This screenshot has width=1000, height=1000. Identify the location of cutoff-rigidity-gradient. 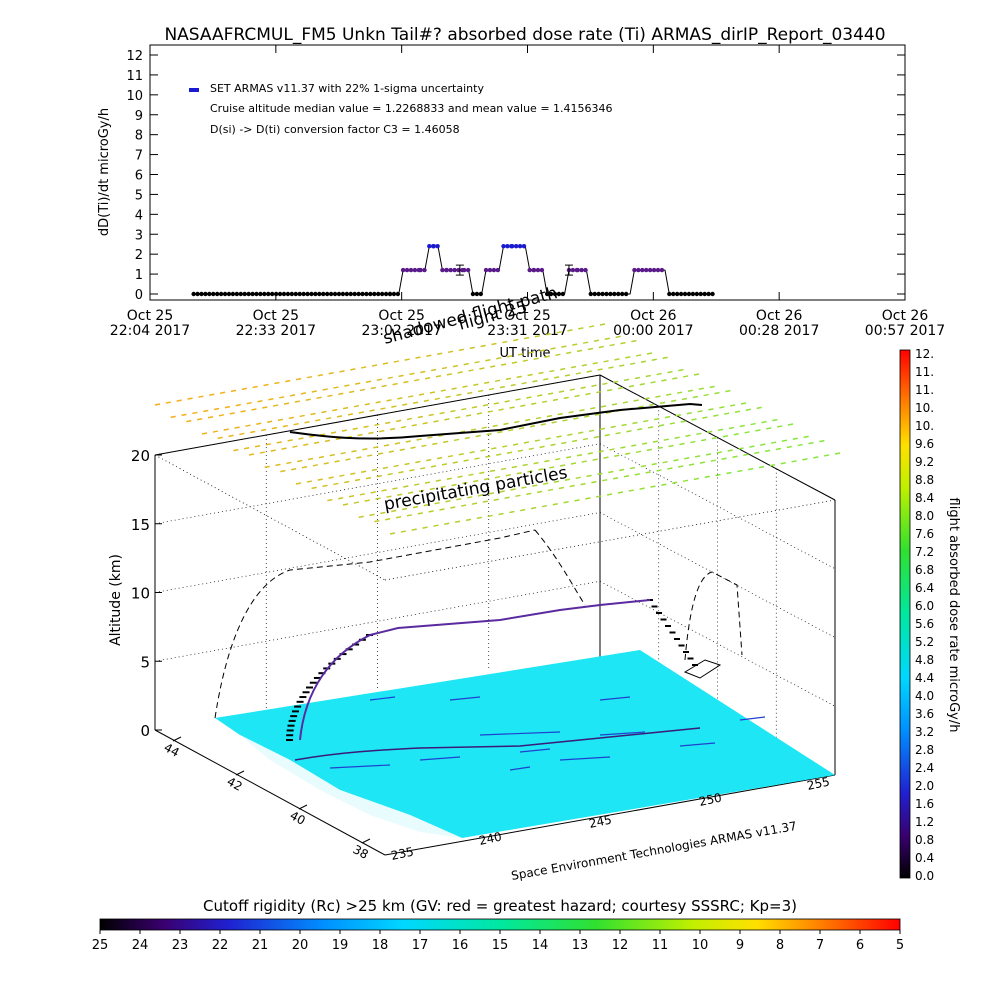
(500, 924).